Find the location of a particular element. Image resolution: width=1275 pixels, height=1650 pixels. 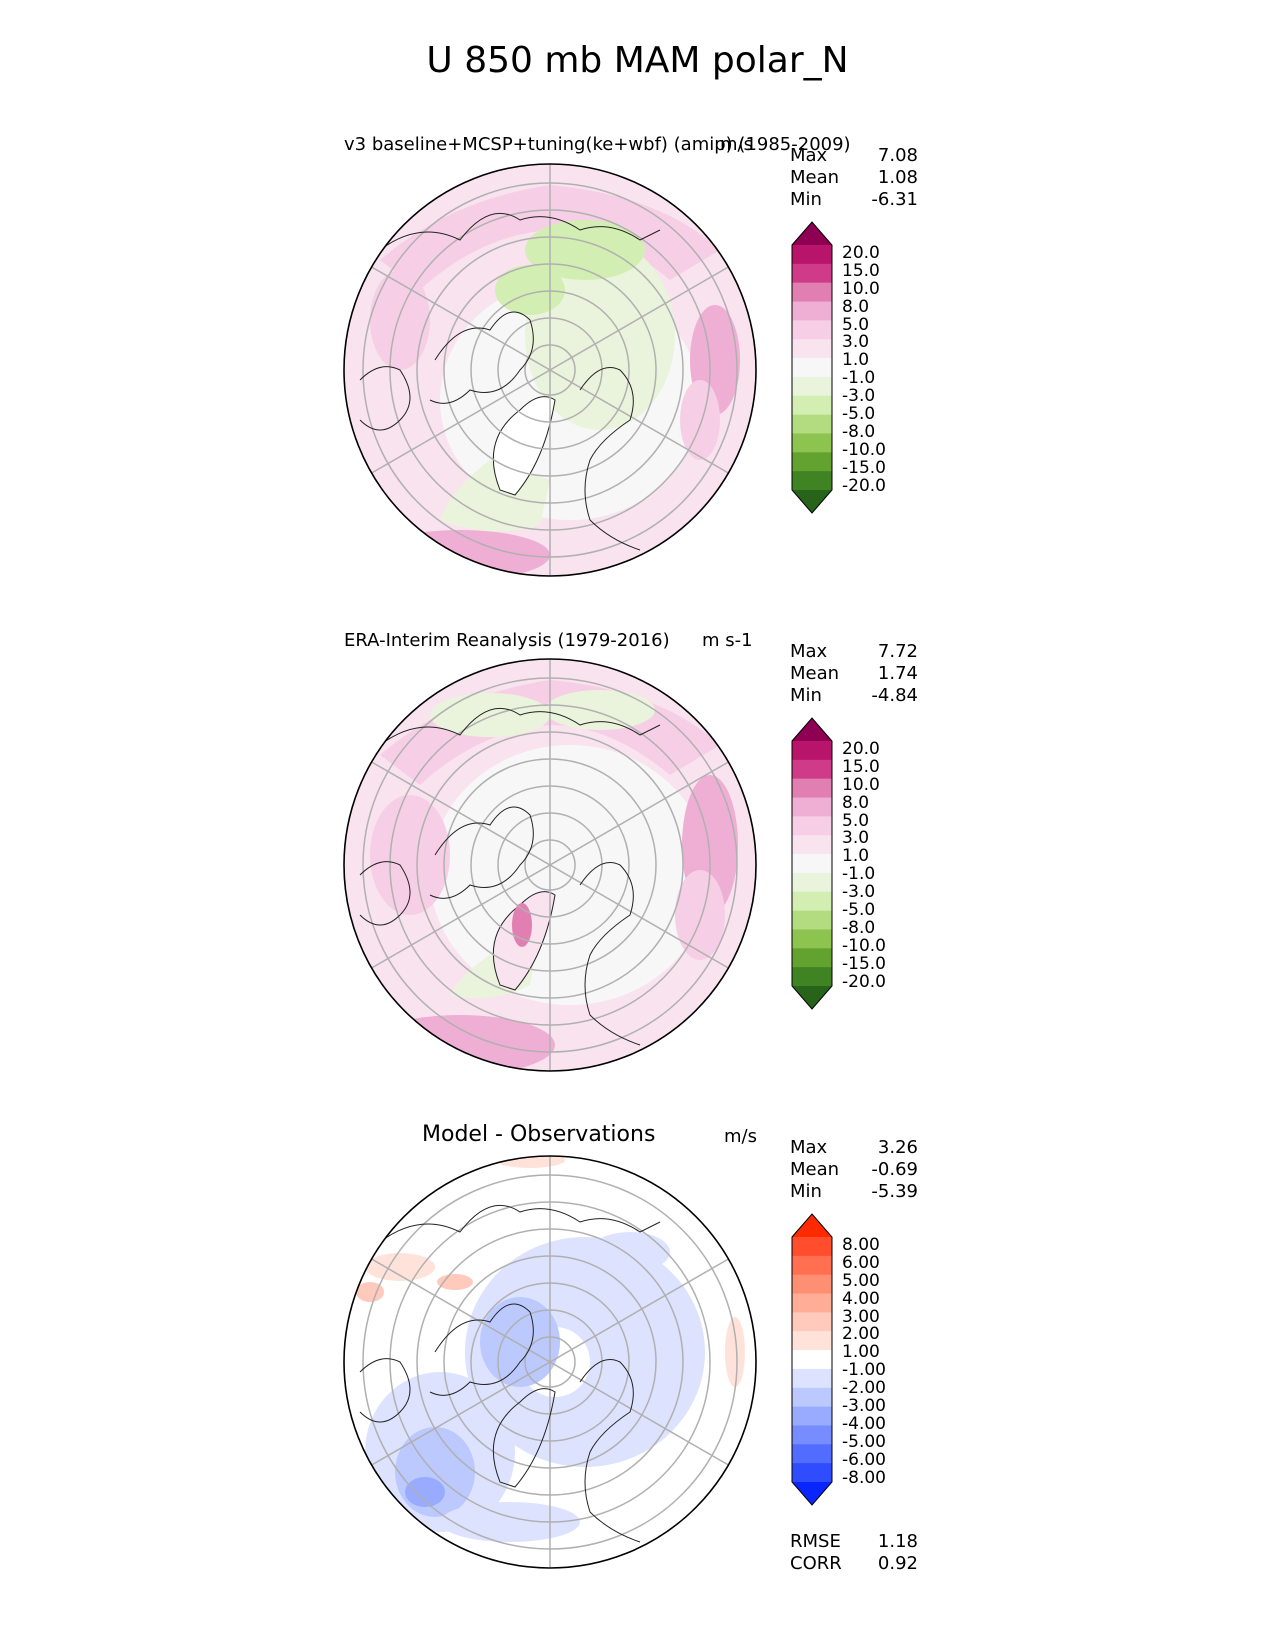

stat-value-mean: 1.08 is located at coordinates (897, 177).